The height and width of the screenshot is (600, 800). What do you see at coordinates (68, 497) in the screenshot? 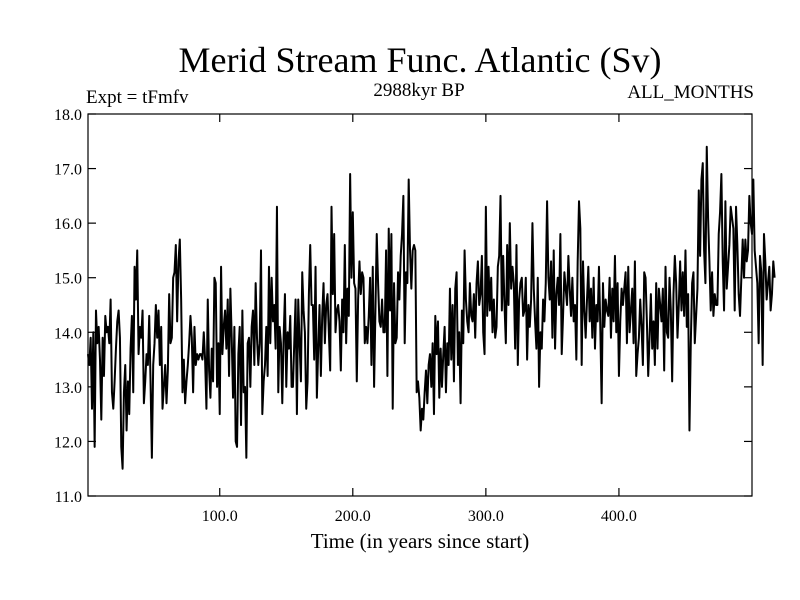
I see `y-tick-label: 11.0` at bounding box center [68, 497].